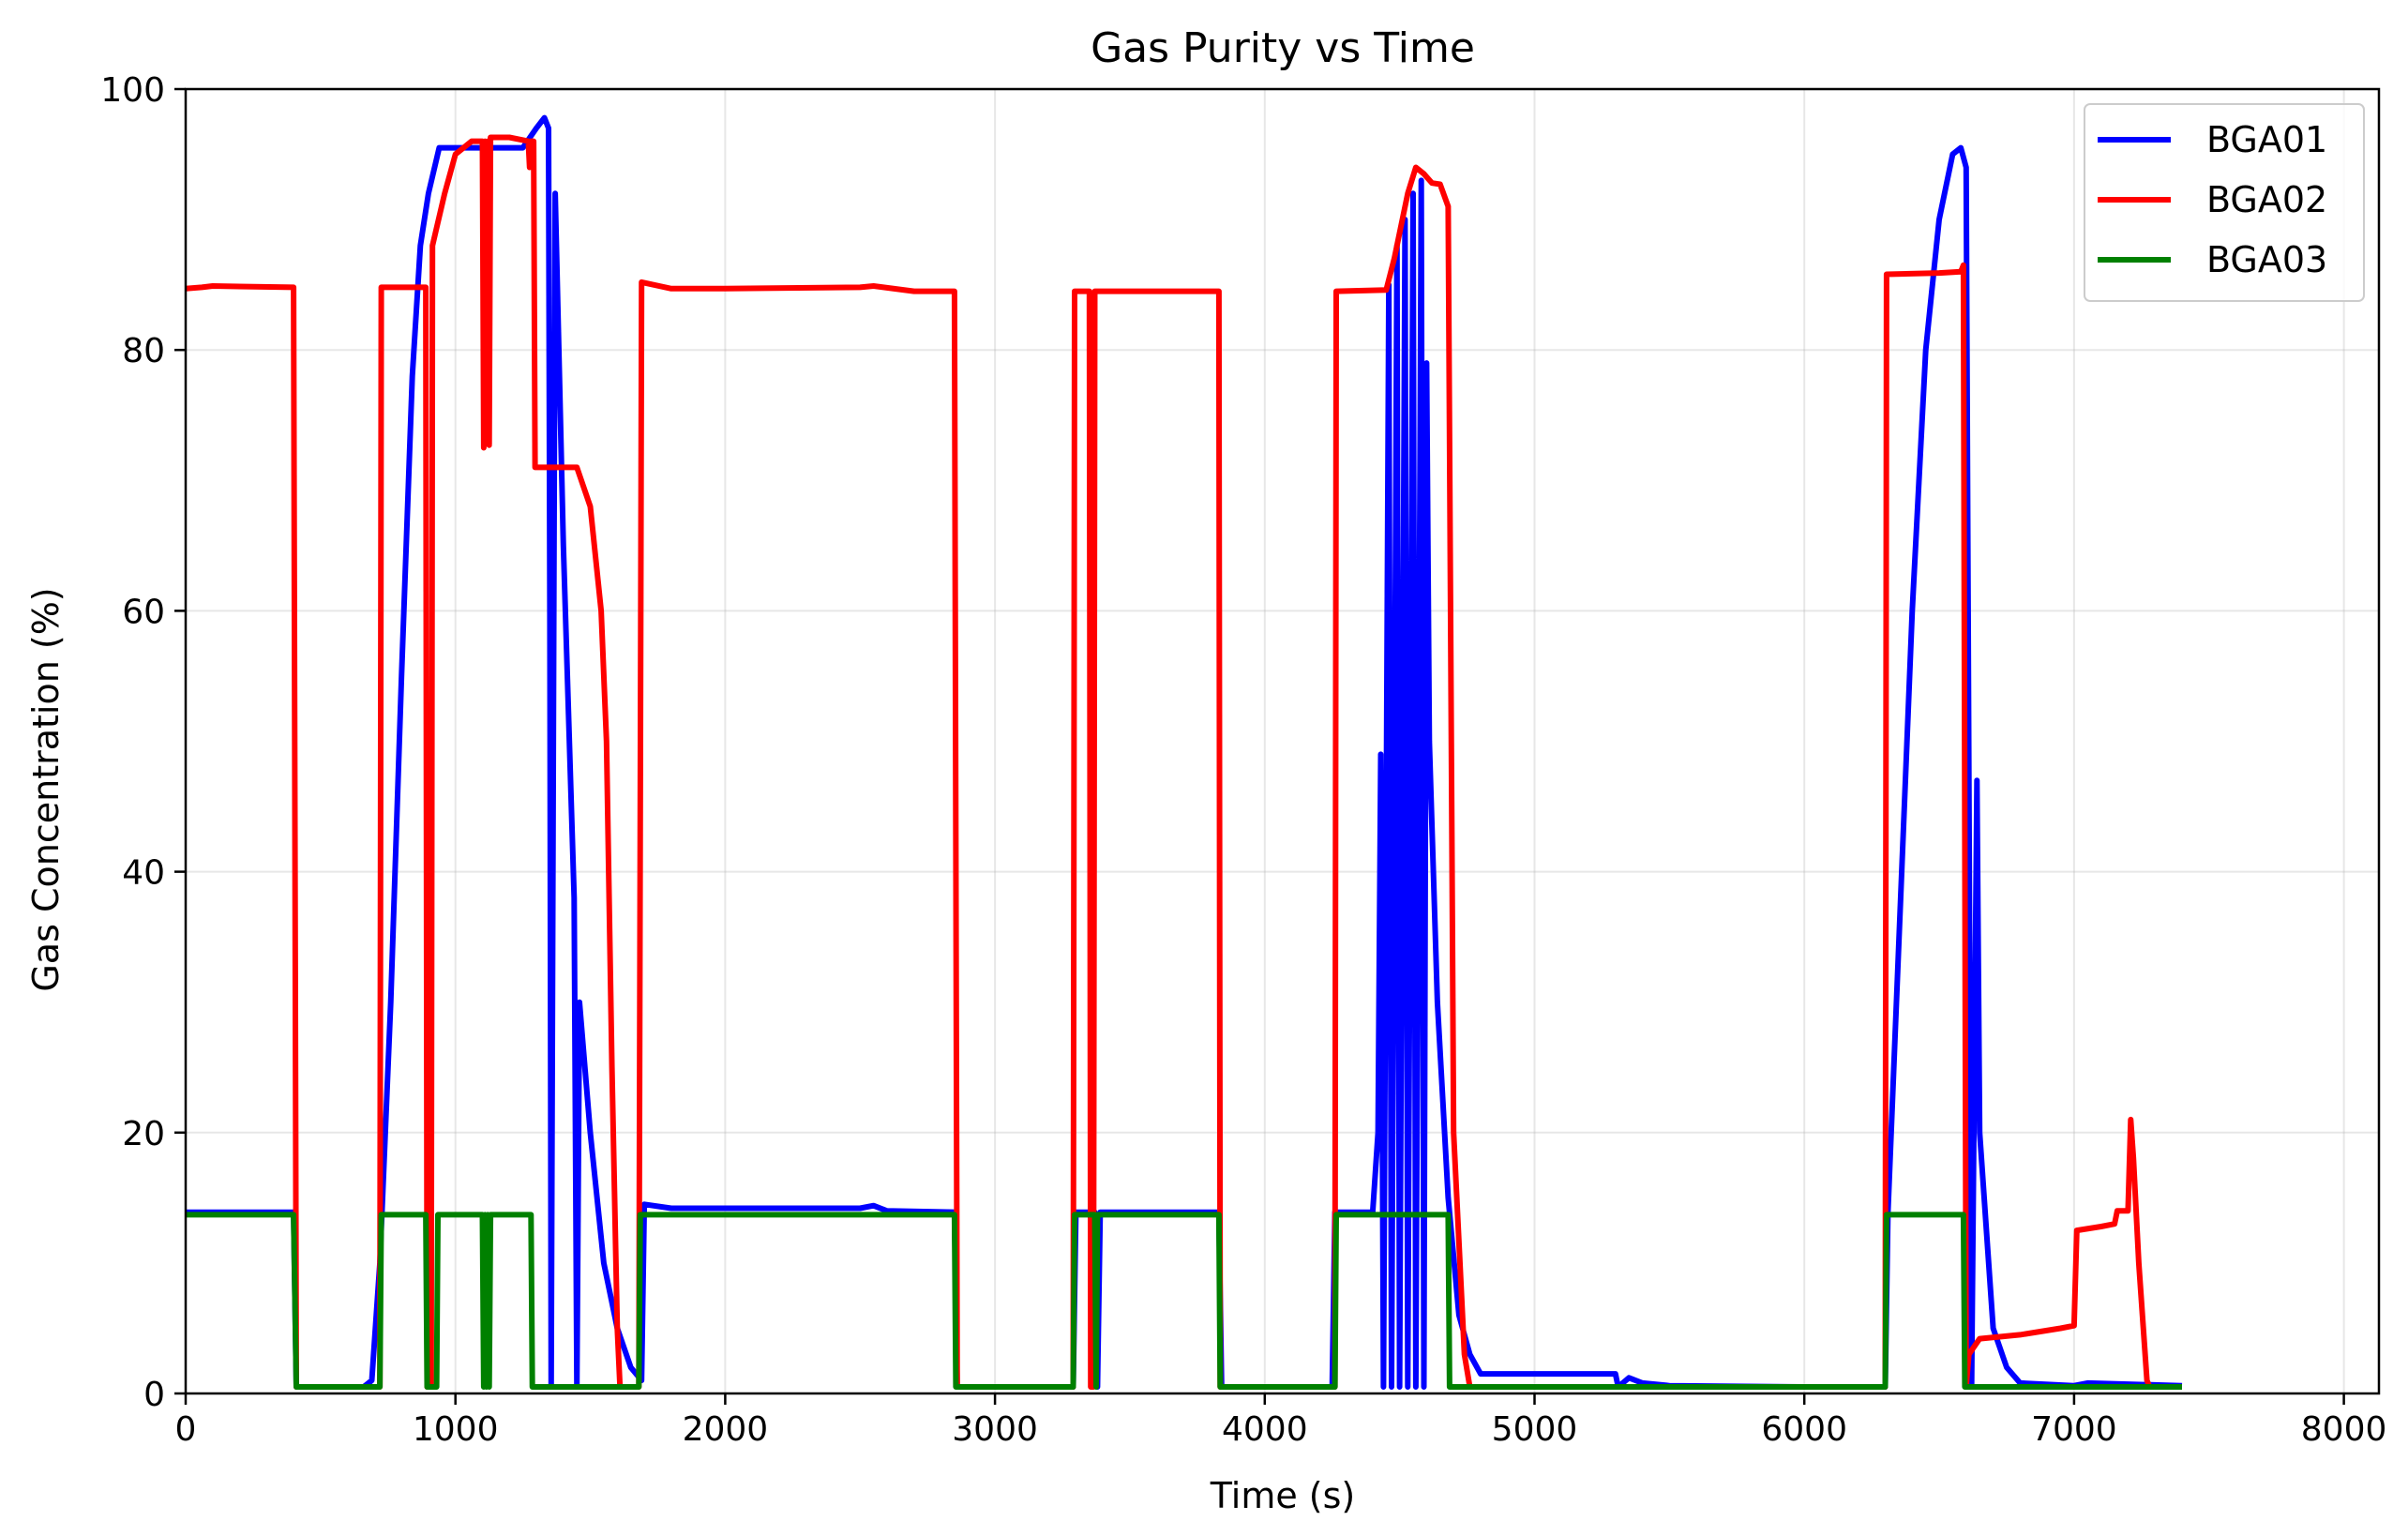  What do you see at coordinates (143, 873) in the screenshot?
I see `y-tick-label: 40` at bounding box center [143, 873].